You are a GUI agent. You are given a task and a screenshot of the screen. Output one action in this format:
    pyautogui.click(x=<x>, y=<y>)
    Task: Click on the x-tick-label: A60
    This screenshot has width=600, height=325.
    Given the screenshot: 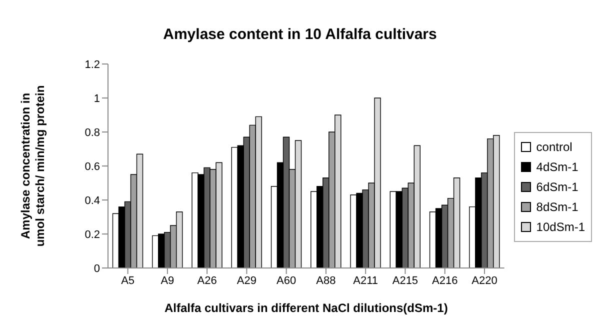 What is the action you would take?
    pyautogui.click(x=286, y=280)
    